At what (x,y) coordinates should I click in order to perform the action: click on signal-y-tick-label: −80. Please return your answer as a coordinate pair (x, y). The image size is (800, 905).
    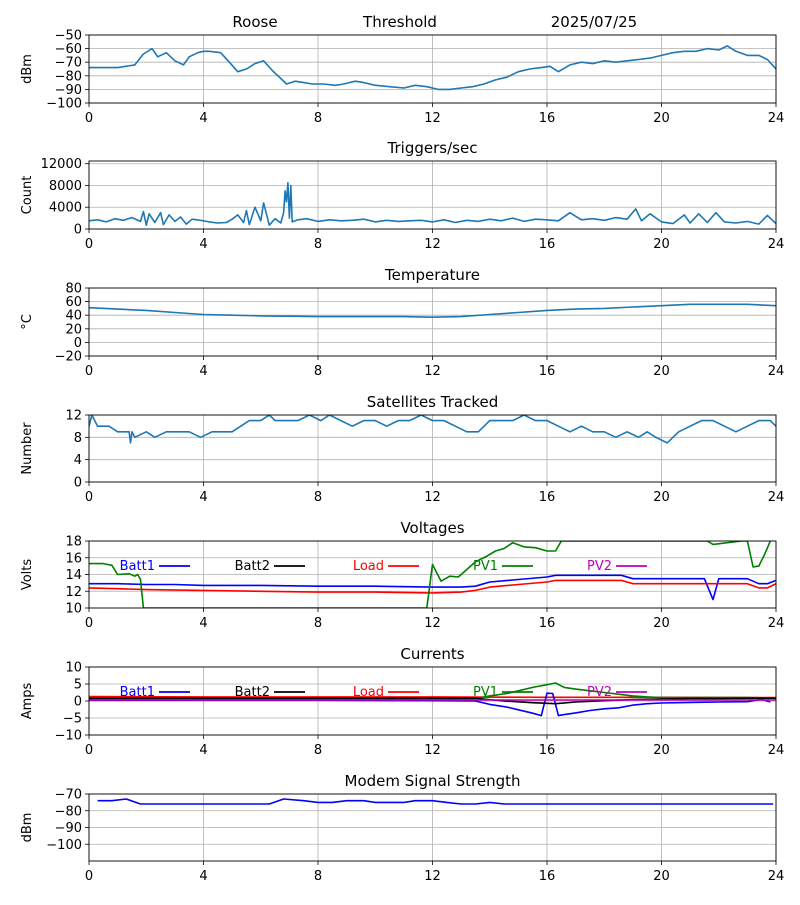
    Looking at the image, I should click on (68, 76).